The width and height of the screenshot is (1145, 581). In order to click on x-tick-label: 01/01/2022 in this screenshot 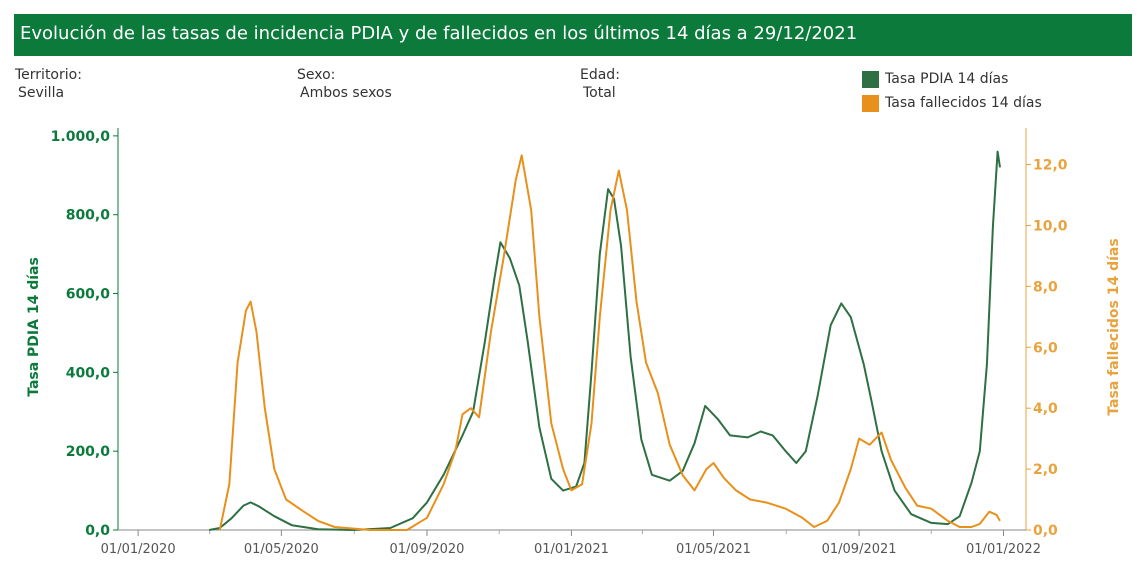, I will do `click(1003, 549)`.